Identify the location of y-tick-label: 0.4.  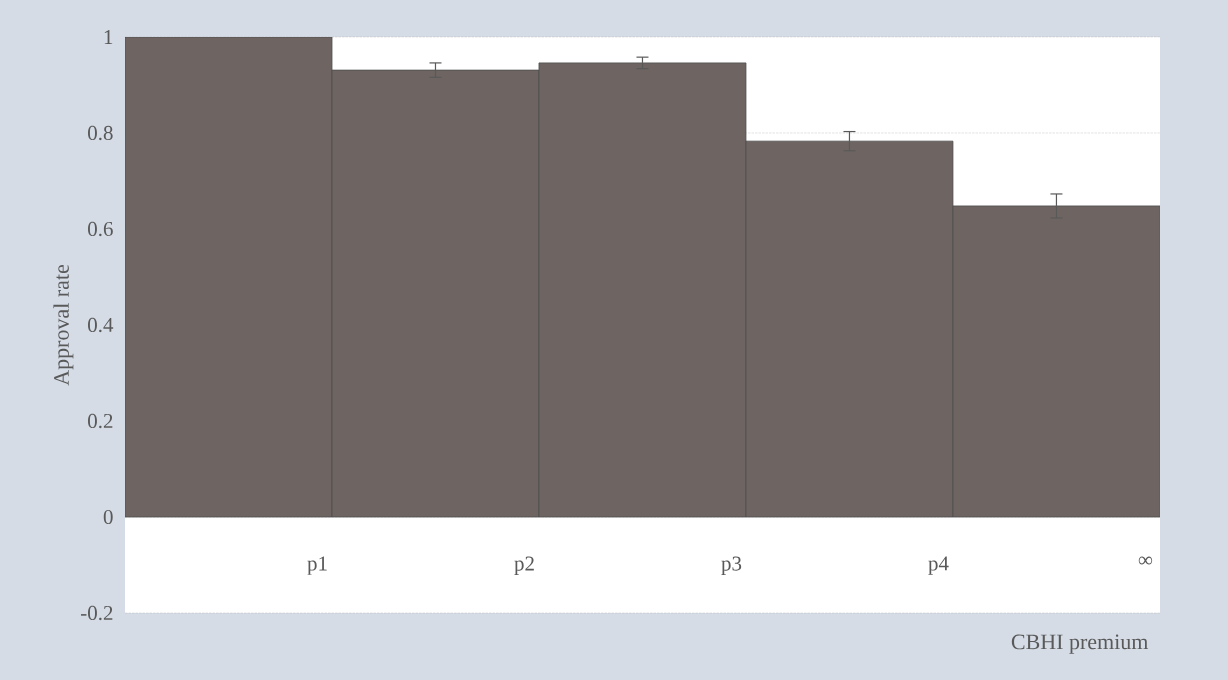
(101, 325).